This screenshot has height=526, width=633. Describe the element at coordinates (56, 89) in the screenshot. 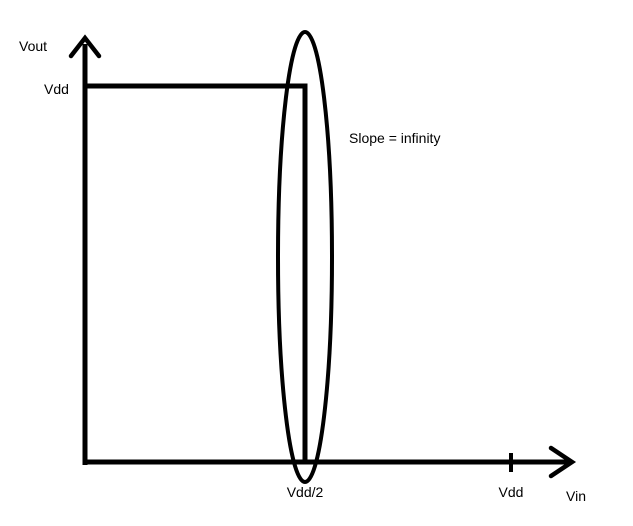

I see `y-axis-vdd-label: Vdd` at that location.